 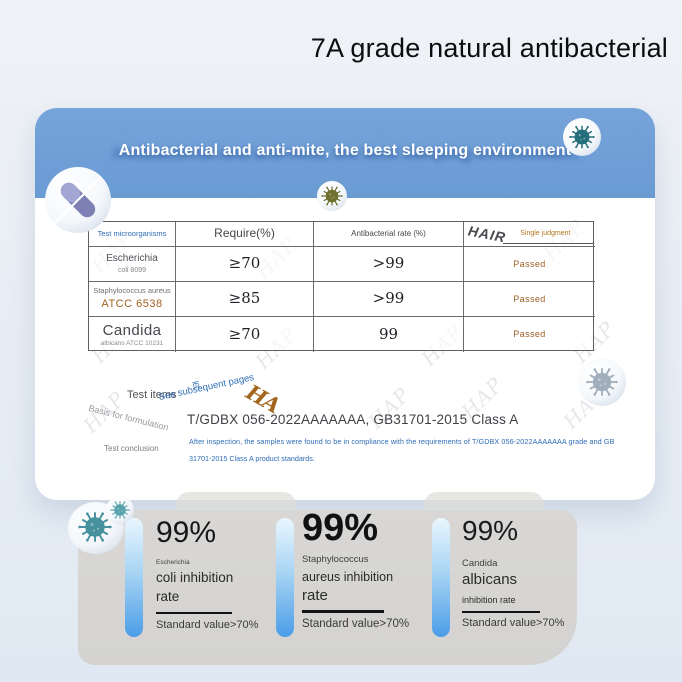 What do you see at coordinates (101, 525) in the screenshot?
I see `bacteria-cluster-icon` at bounding box center [101, 525].